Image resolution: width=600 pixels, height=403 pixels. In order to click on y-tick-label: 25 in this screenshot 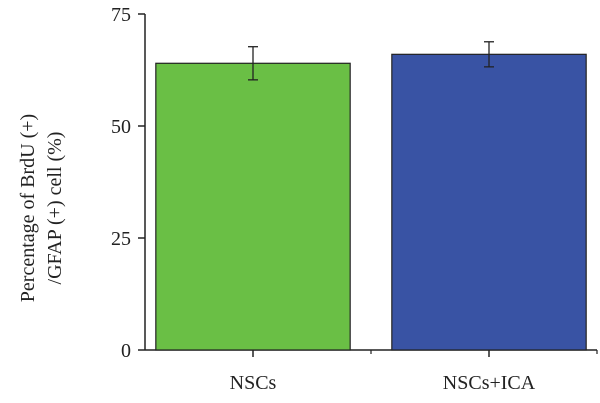, I will do `click(121, 239)`.